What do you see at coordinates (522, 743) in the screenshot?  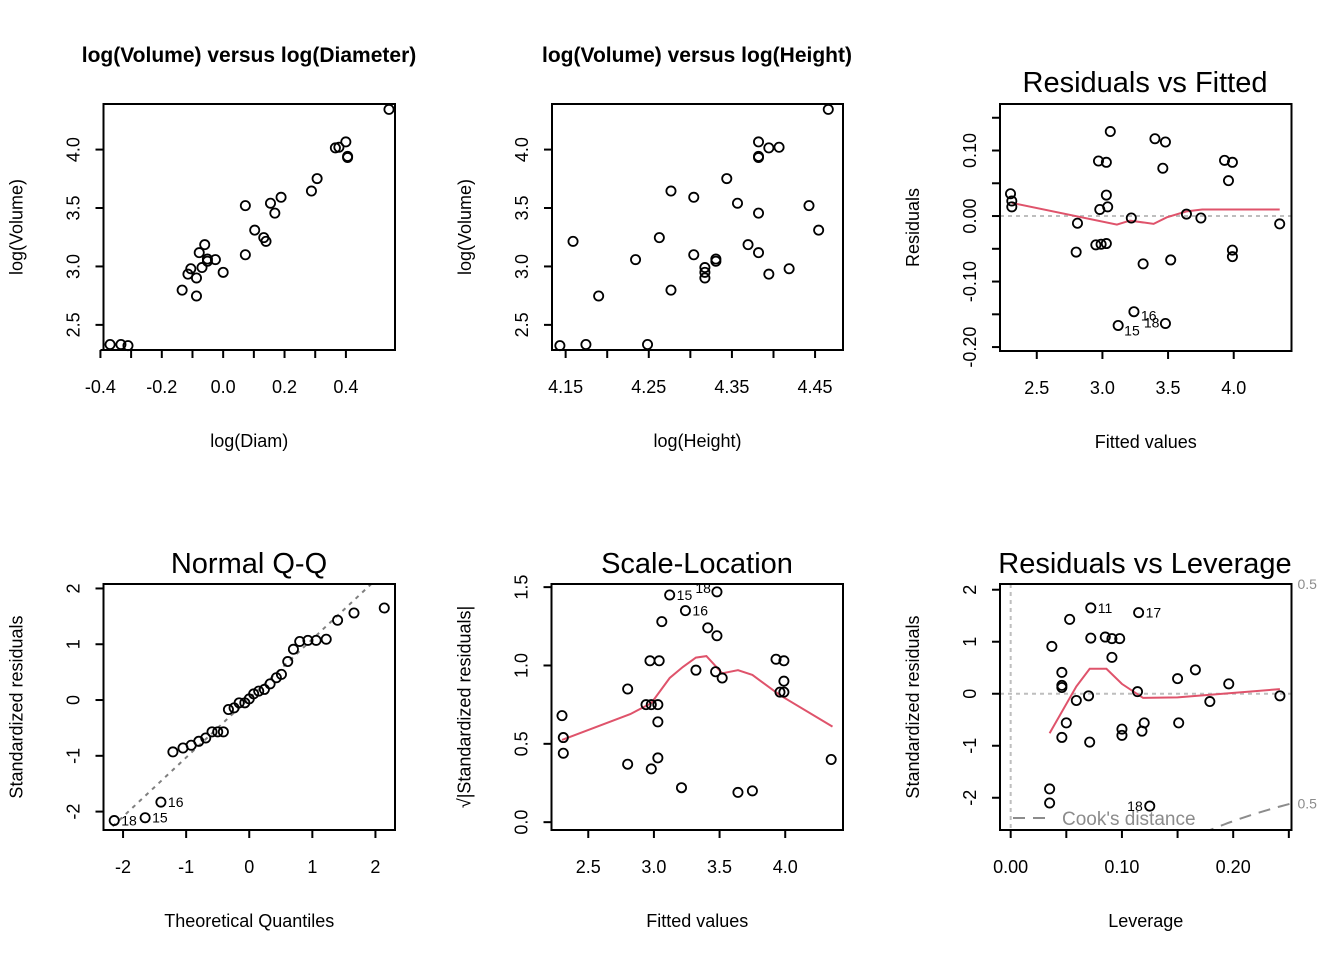 I see `y-tick-label: 0.5` at bounding box center [522, 743].